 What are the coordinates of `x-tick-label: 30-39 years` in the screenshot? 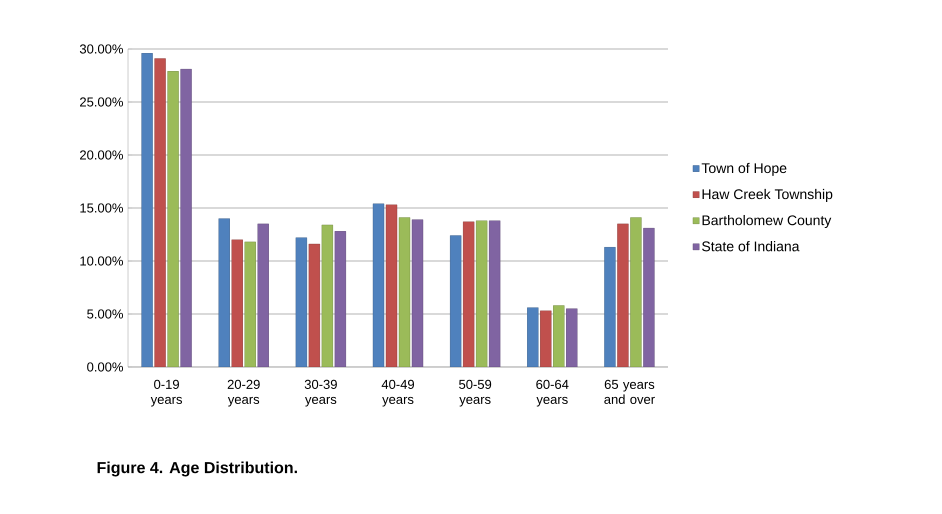 It's located at (320, 393).